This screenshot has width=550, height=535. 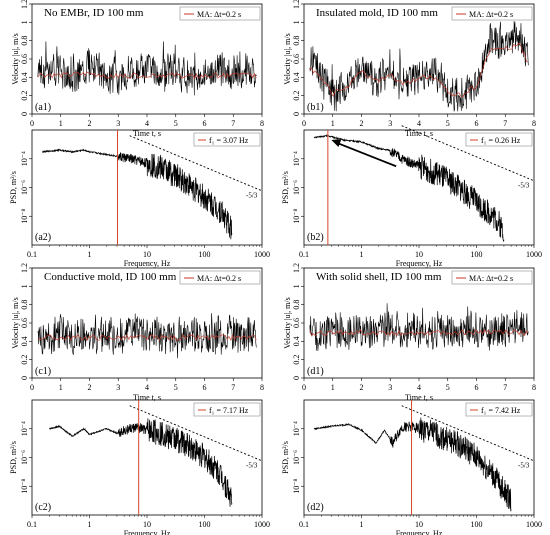 What do you see at coordinates (367, 155) in the screenshot?
I see `annotation-arrow` at bounding box center [367, 155].